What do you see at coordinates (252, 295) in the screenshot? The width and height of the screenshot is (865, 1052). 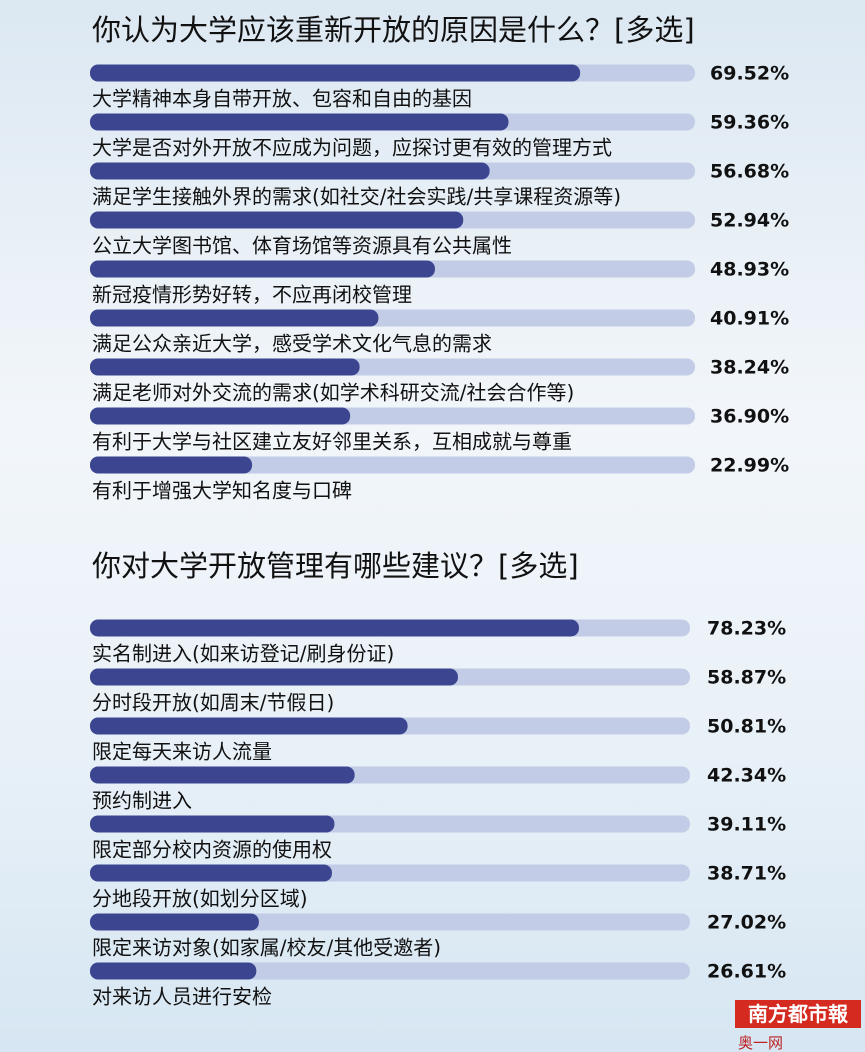 I see `category-label: 新冠疫情形势好转，不应再闭校管理` at bounding box center [252, 295].